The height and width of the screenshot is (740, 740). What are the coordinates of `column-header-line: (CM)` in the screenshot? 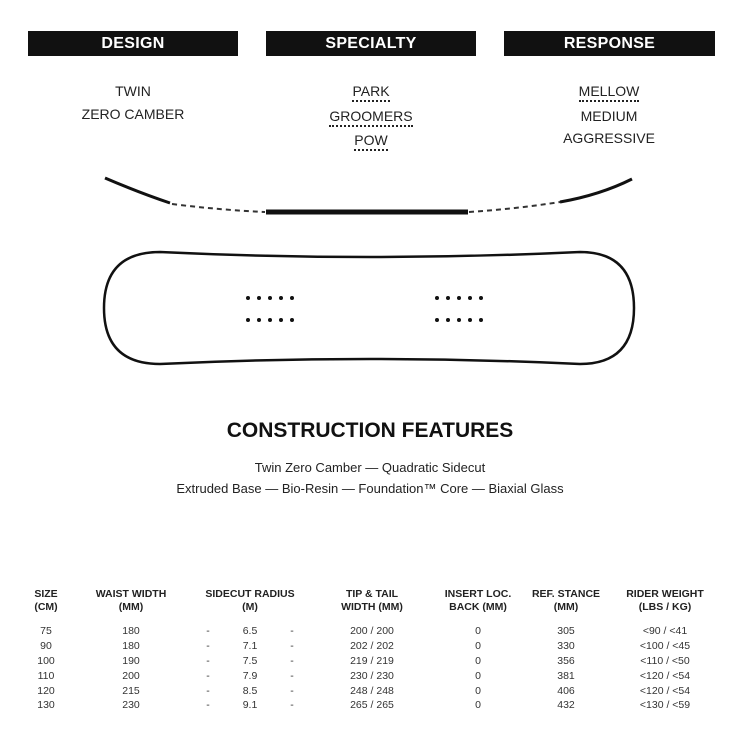 It's located at (46, 607).